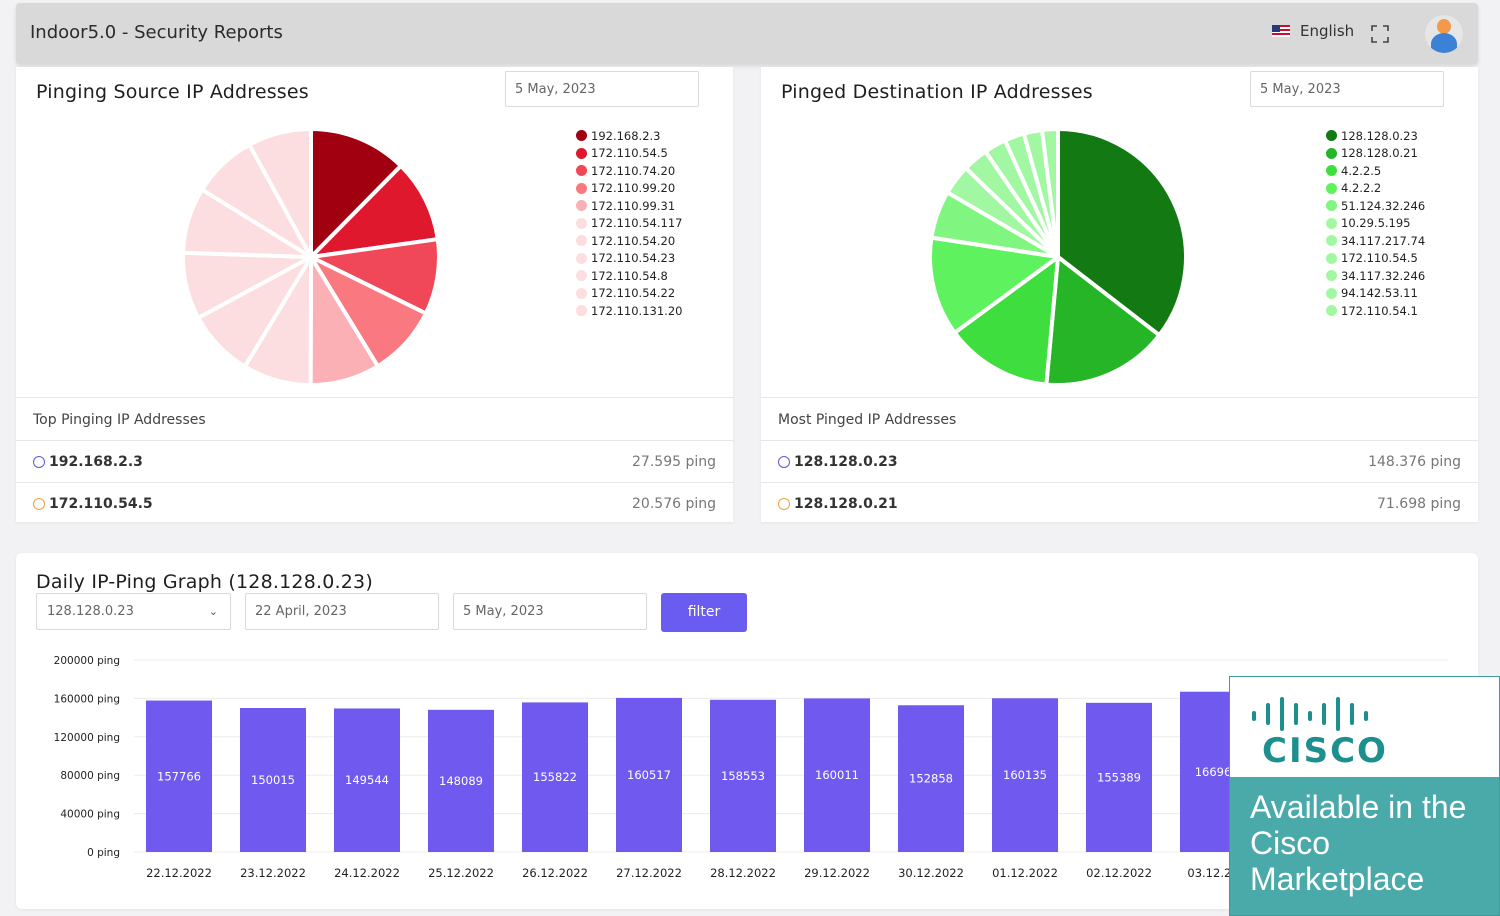 The width and height of the screenshot is (1500, 916). What do you see at coordinates (555, 873) in the screenshot?
I see `x-tick-label: 26.12.2022` at bounding box center [555, 873].